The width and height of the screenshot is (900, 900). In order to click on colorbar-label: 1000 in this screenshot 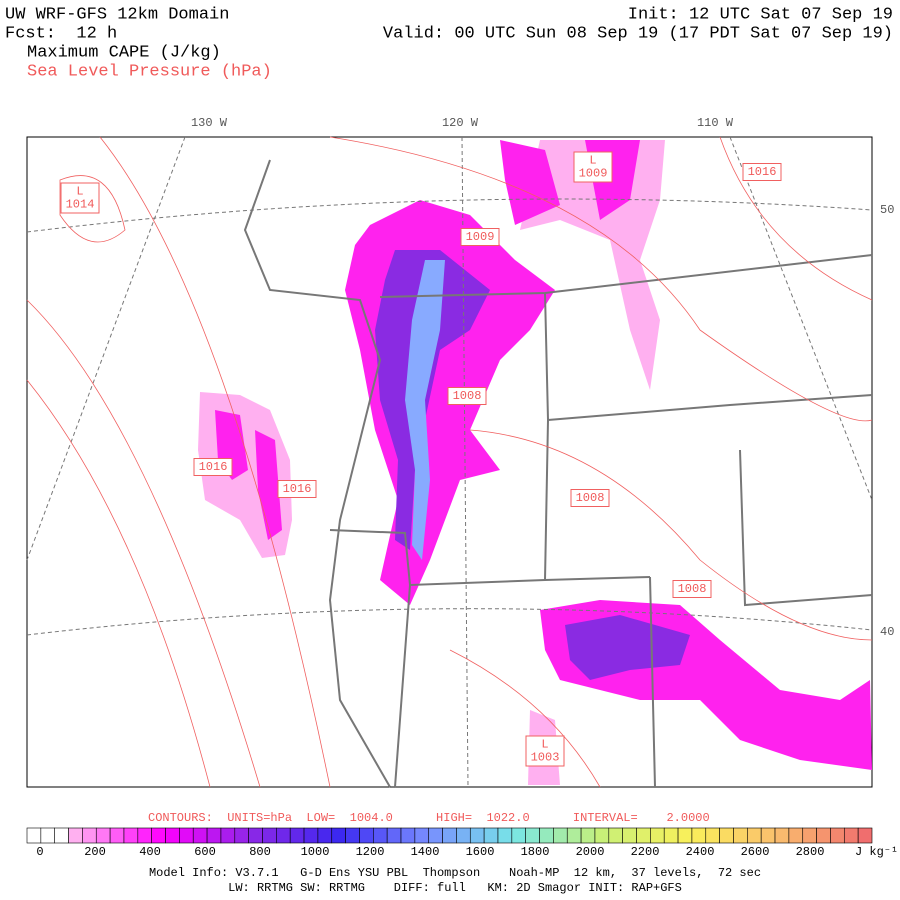, I will do `click(315, 852)`.